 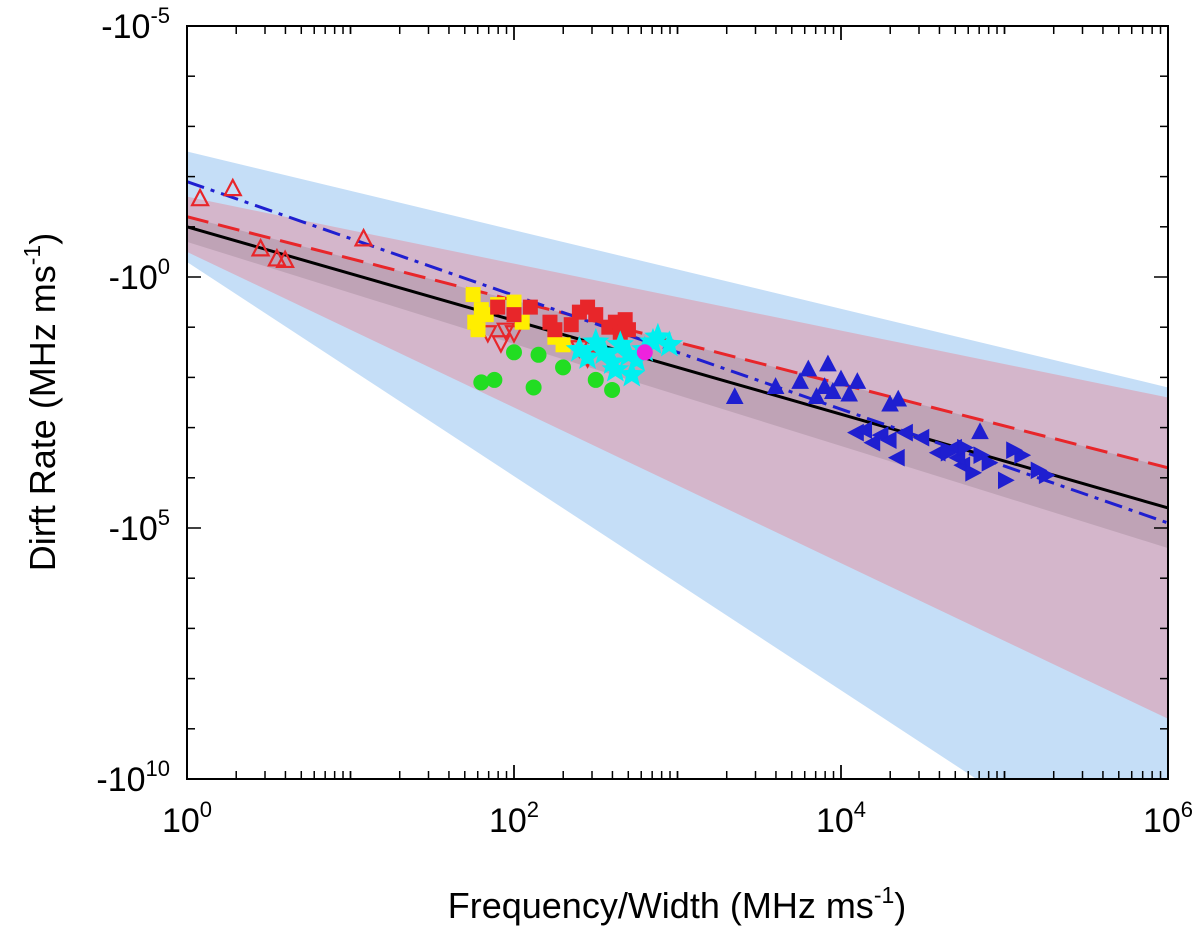 I want to click on y-axis-title: Dirft Rate (MHz ms-1), so click(x=41, y=402).